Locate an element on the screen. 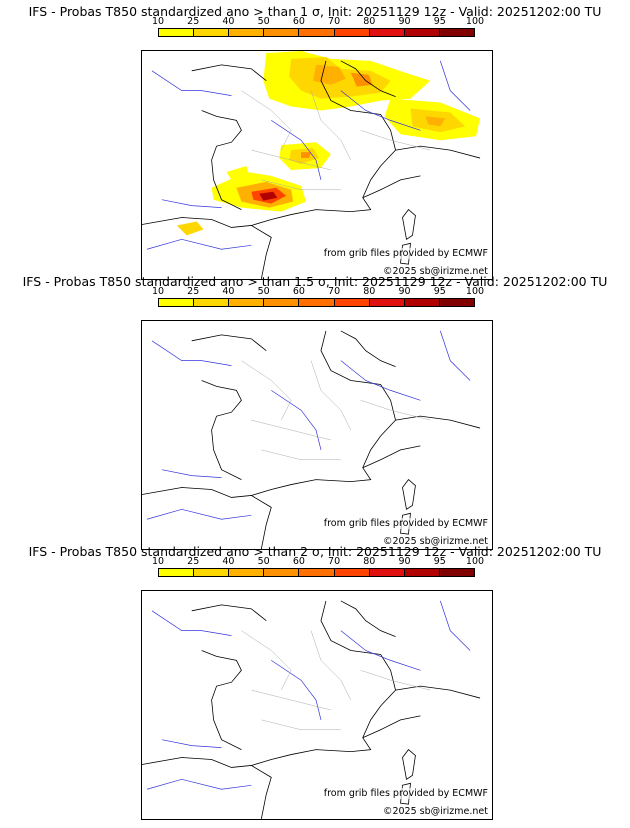 The width and height of the screenshot is (630, 828). anomaly-areas is located at coordinates (328, 143).